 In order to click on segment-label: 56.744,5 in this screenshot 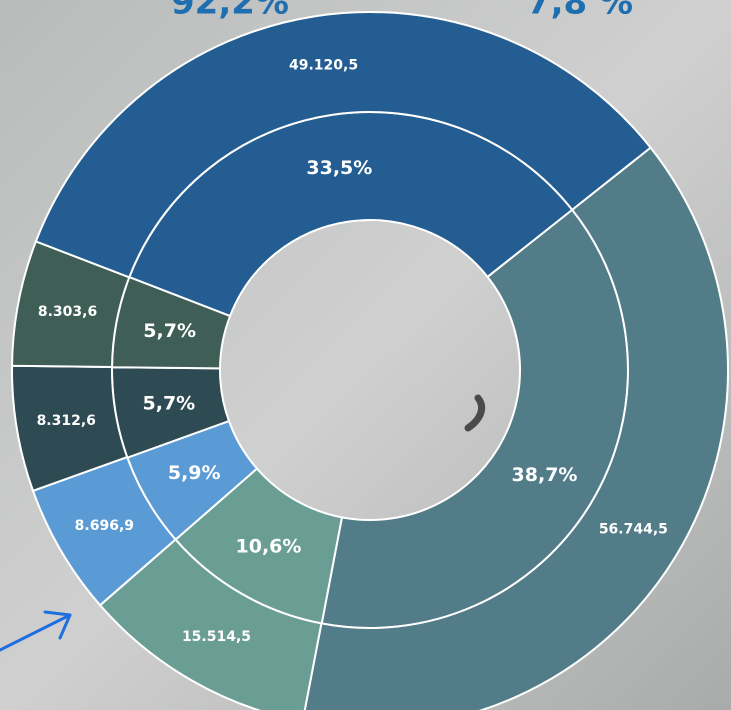, I will do `click(633, 530)`.